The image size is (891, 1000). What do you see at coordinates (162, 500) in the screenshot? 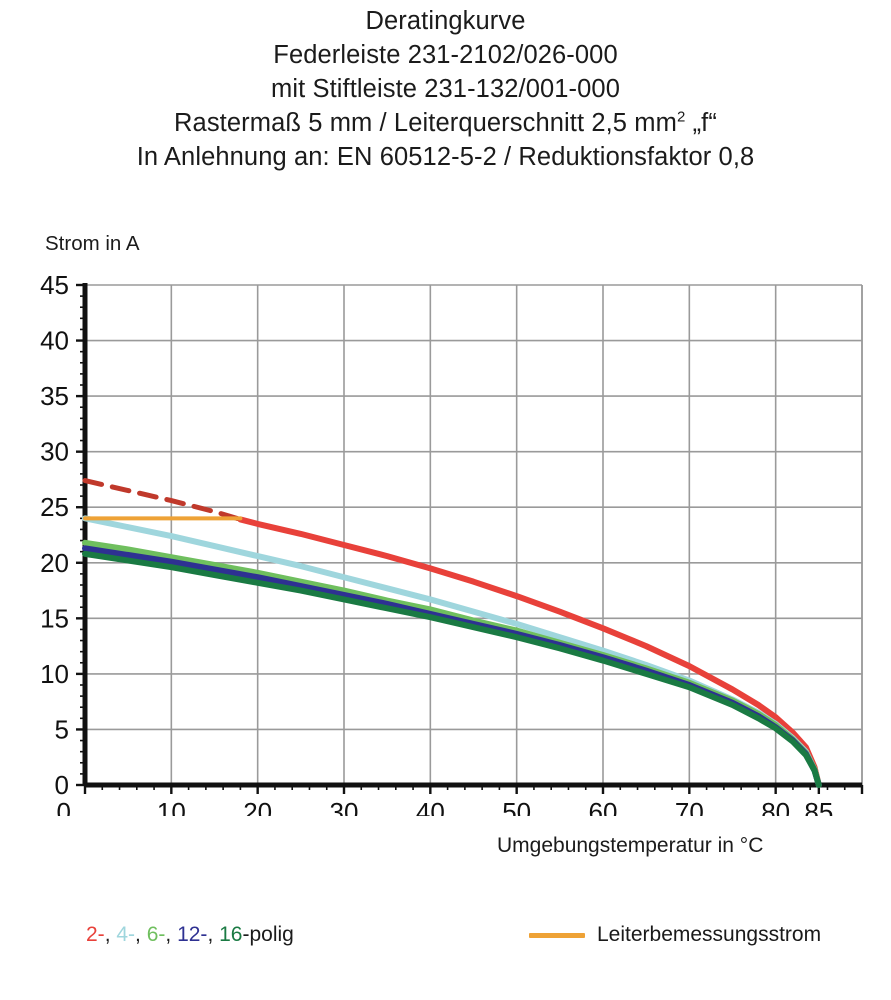
I see `series-2-polig-extrapolated` at bounding box center [162, 500].